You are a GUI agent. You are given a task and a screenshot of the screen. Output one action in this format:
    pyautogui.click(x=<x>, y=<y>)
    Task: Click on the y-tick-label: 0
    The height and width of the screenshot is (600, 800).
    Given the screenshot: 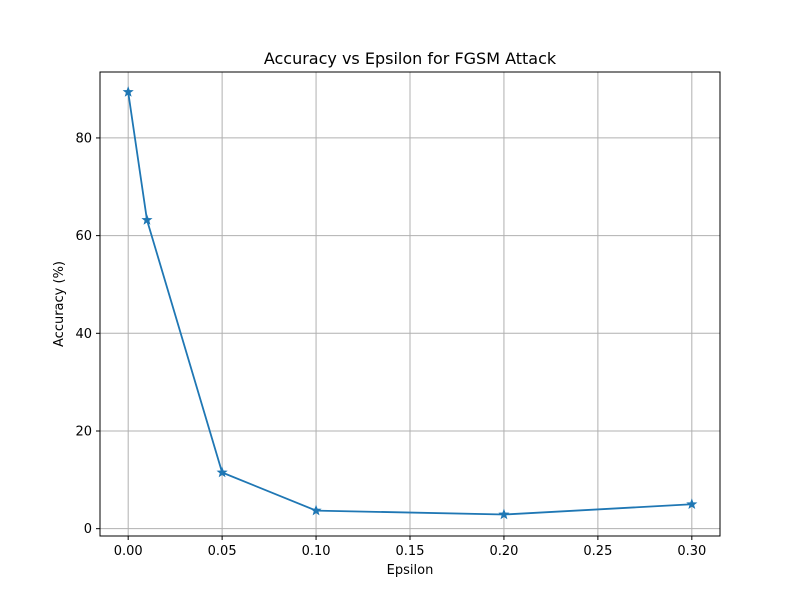 What is the action you would take?
    pyautogui.click(x=88, y=529)
    